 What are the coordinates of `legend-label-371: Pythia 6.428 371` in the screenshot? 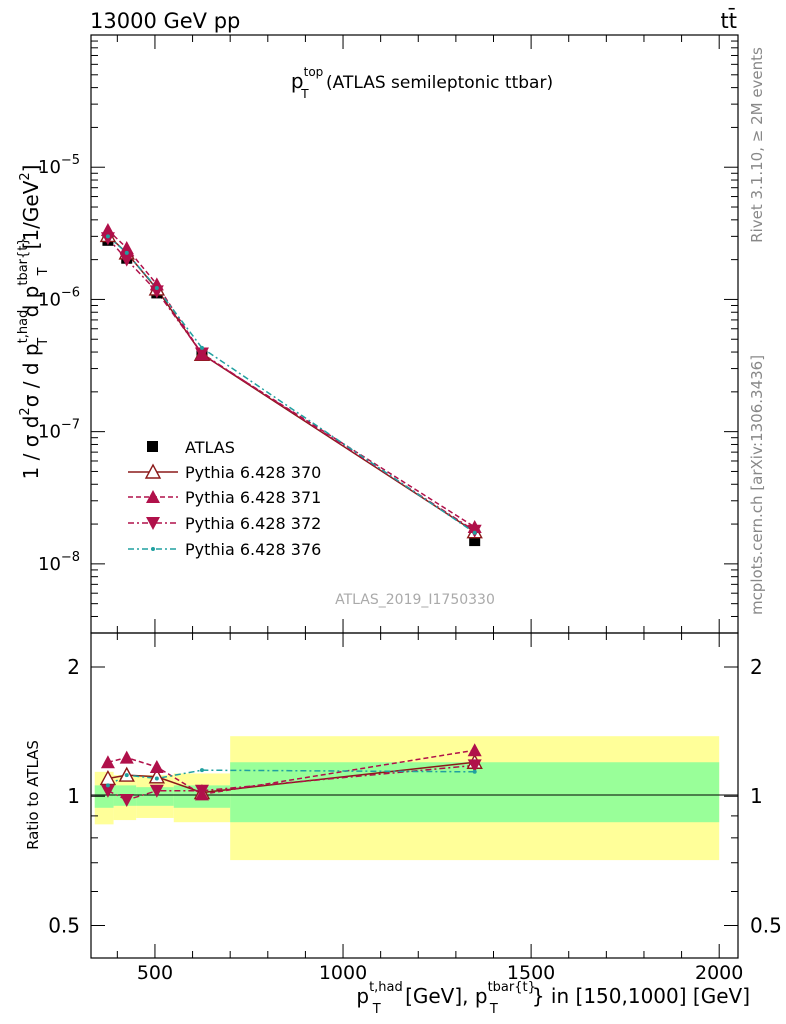 It's located at (253, 497).